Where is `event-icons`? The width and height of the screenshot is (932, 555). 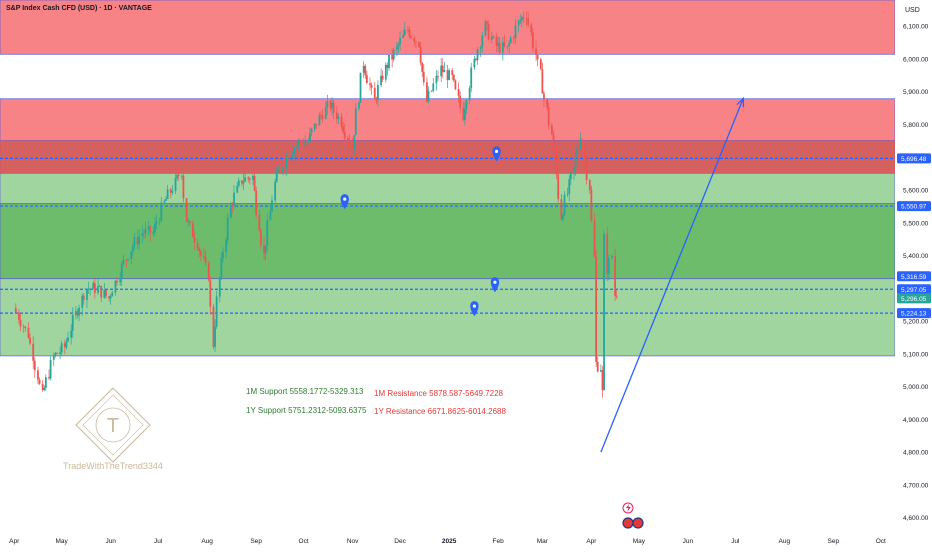 event-icons is located at coordinates (633, 515).